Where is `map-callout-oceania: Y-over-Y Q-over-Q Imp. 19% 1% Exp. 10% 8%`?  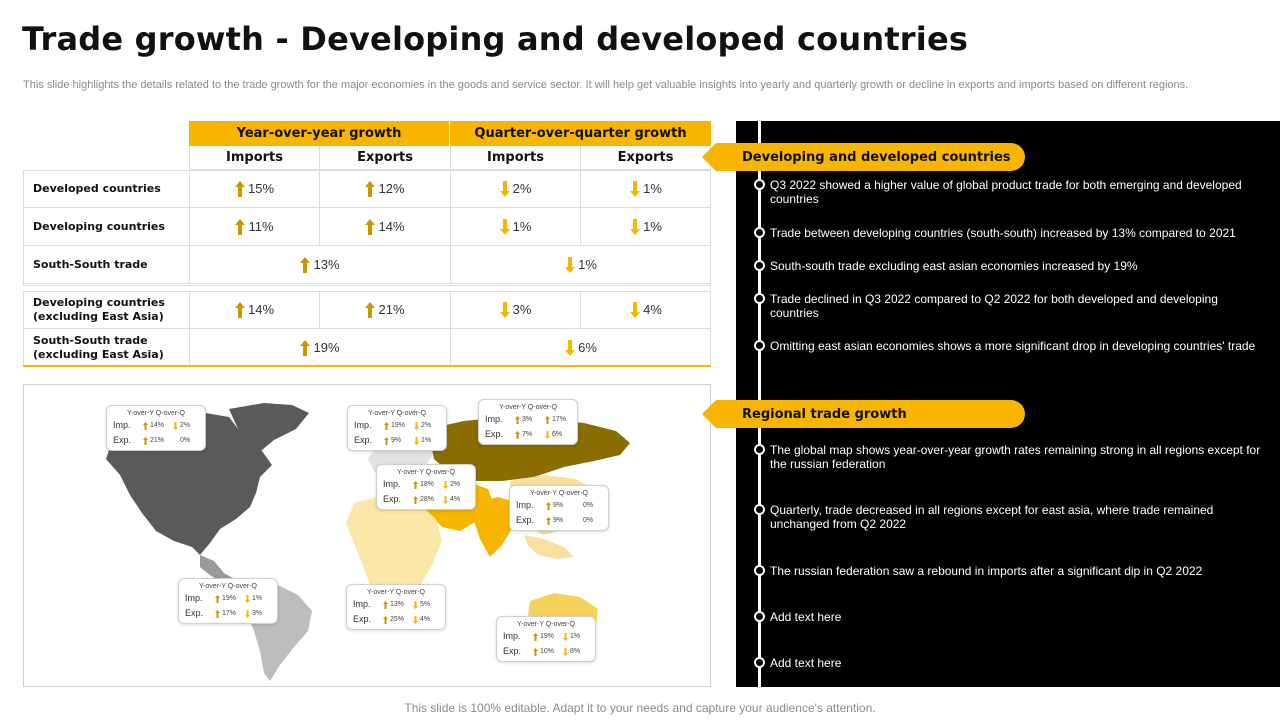
map-callout-oceania: Y-over-Y Q-over-Q Imp. 19% 1% Exp. 10% 8% is located at coordinates (546, 639).